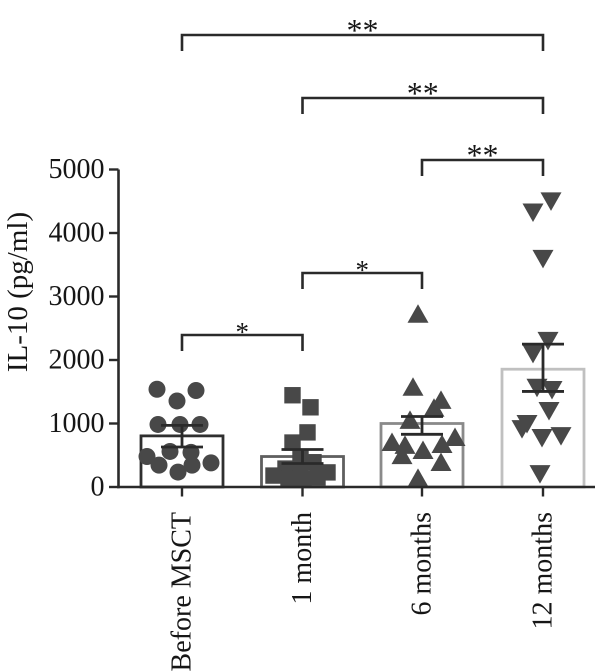 This screenshot has width=600, height=672. What do you see at coordinates (543, 570) in the screenshot?
I see `x-category-label-12-months: 12 months` at bounding box center [543, 570].